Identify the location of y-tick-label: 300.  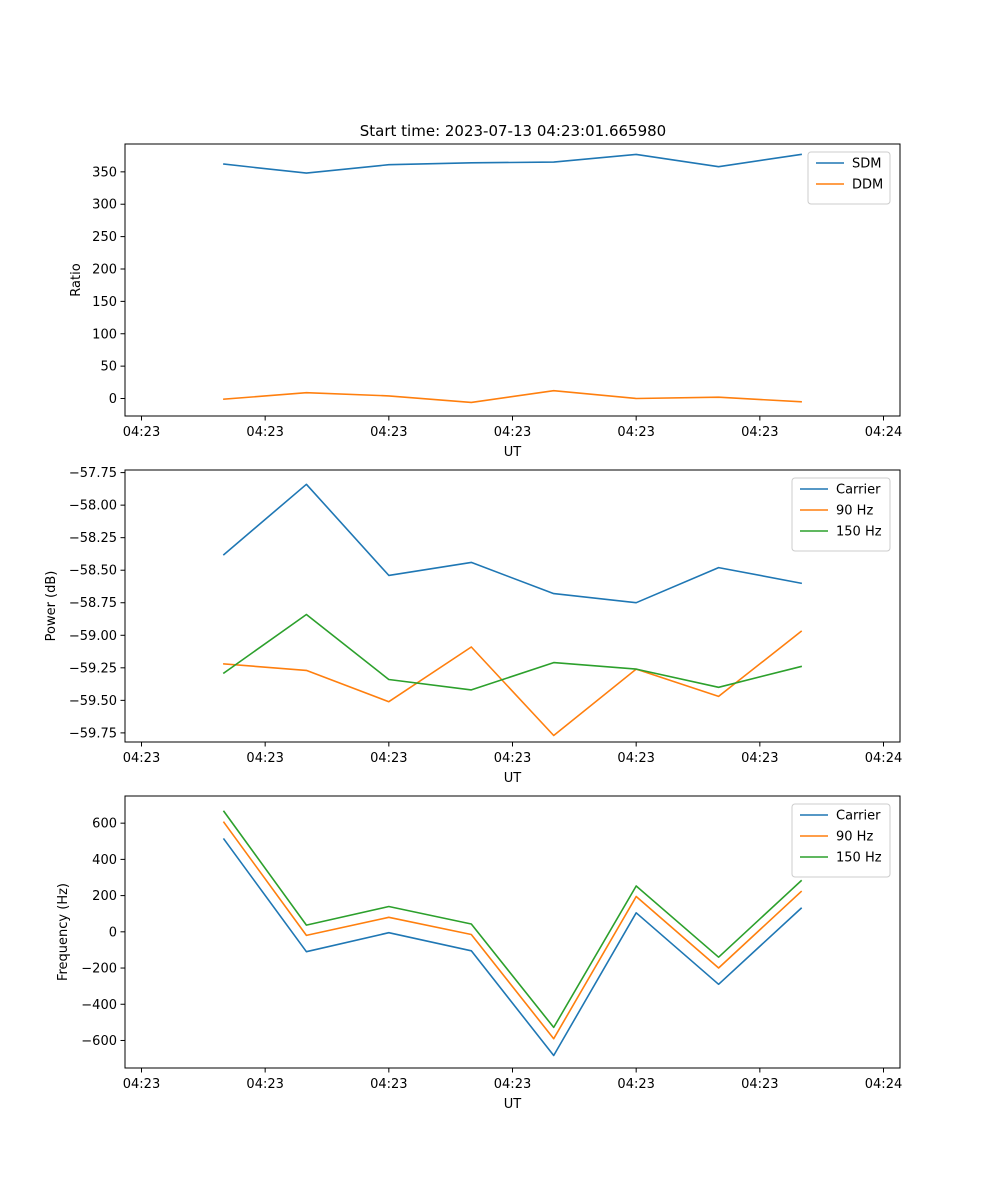
(104, 205).